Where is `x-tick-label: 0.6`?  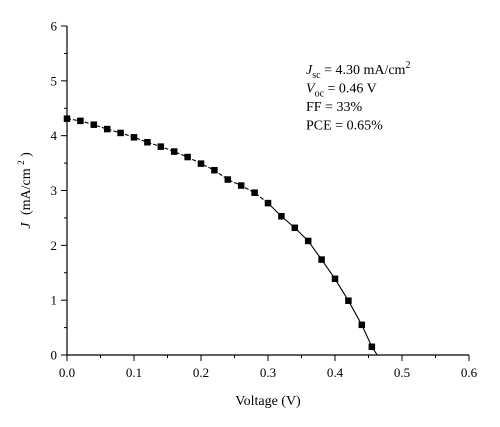 x-tick-label: 0.6 is located at coordinates (469, 372).